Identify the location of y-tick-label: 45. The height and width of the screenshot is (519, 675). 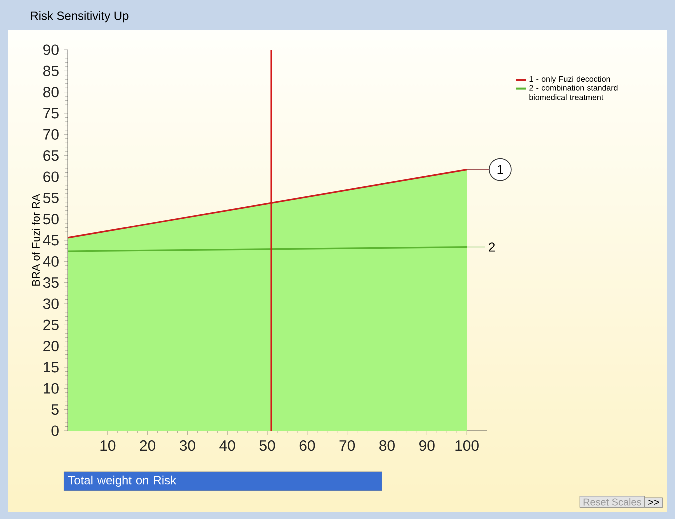
(51, 240).